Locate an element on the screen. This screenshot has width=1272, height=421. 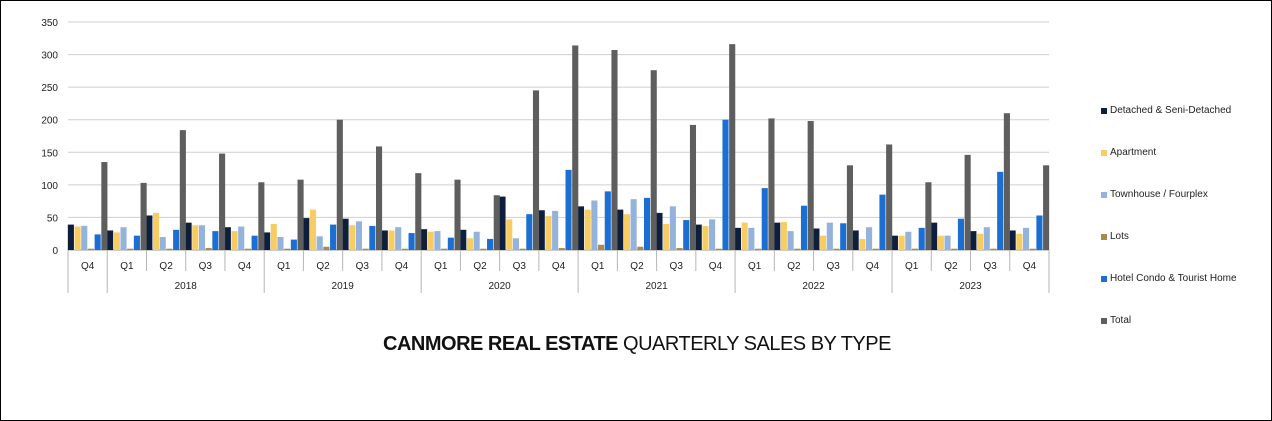
category-label-5: Q1 is located at coordinates (284, 266).